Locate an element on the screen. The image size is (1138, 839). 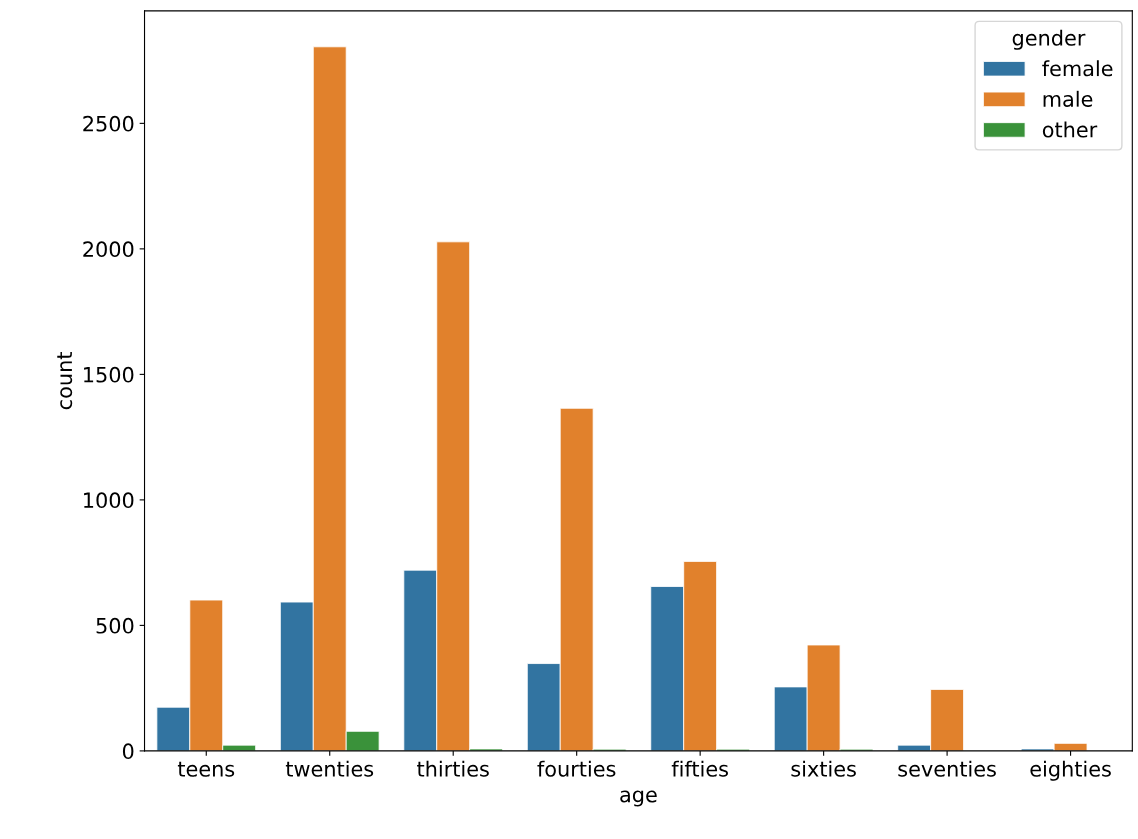
x-tick-label: fourties is located at coordinates (576, 768).